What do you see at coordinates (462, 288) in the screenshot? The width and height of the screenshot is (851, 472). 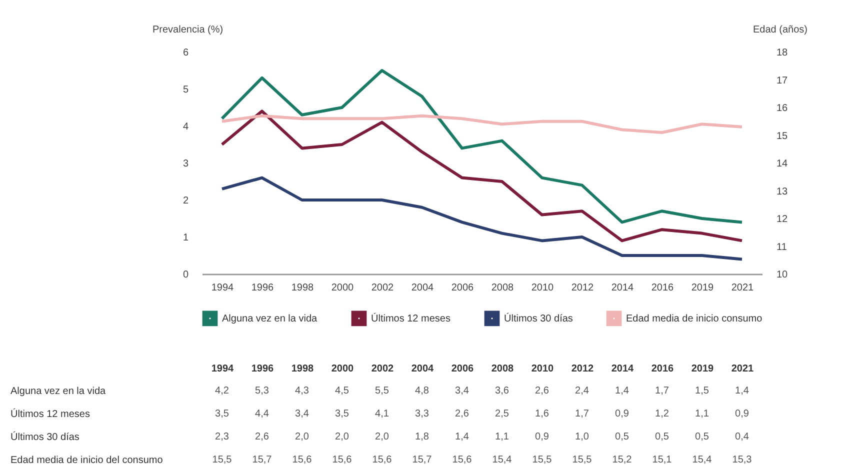 I see `x-tick-label: 2006` at bounding box center [462, 288].